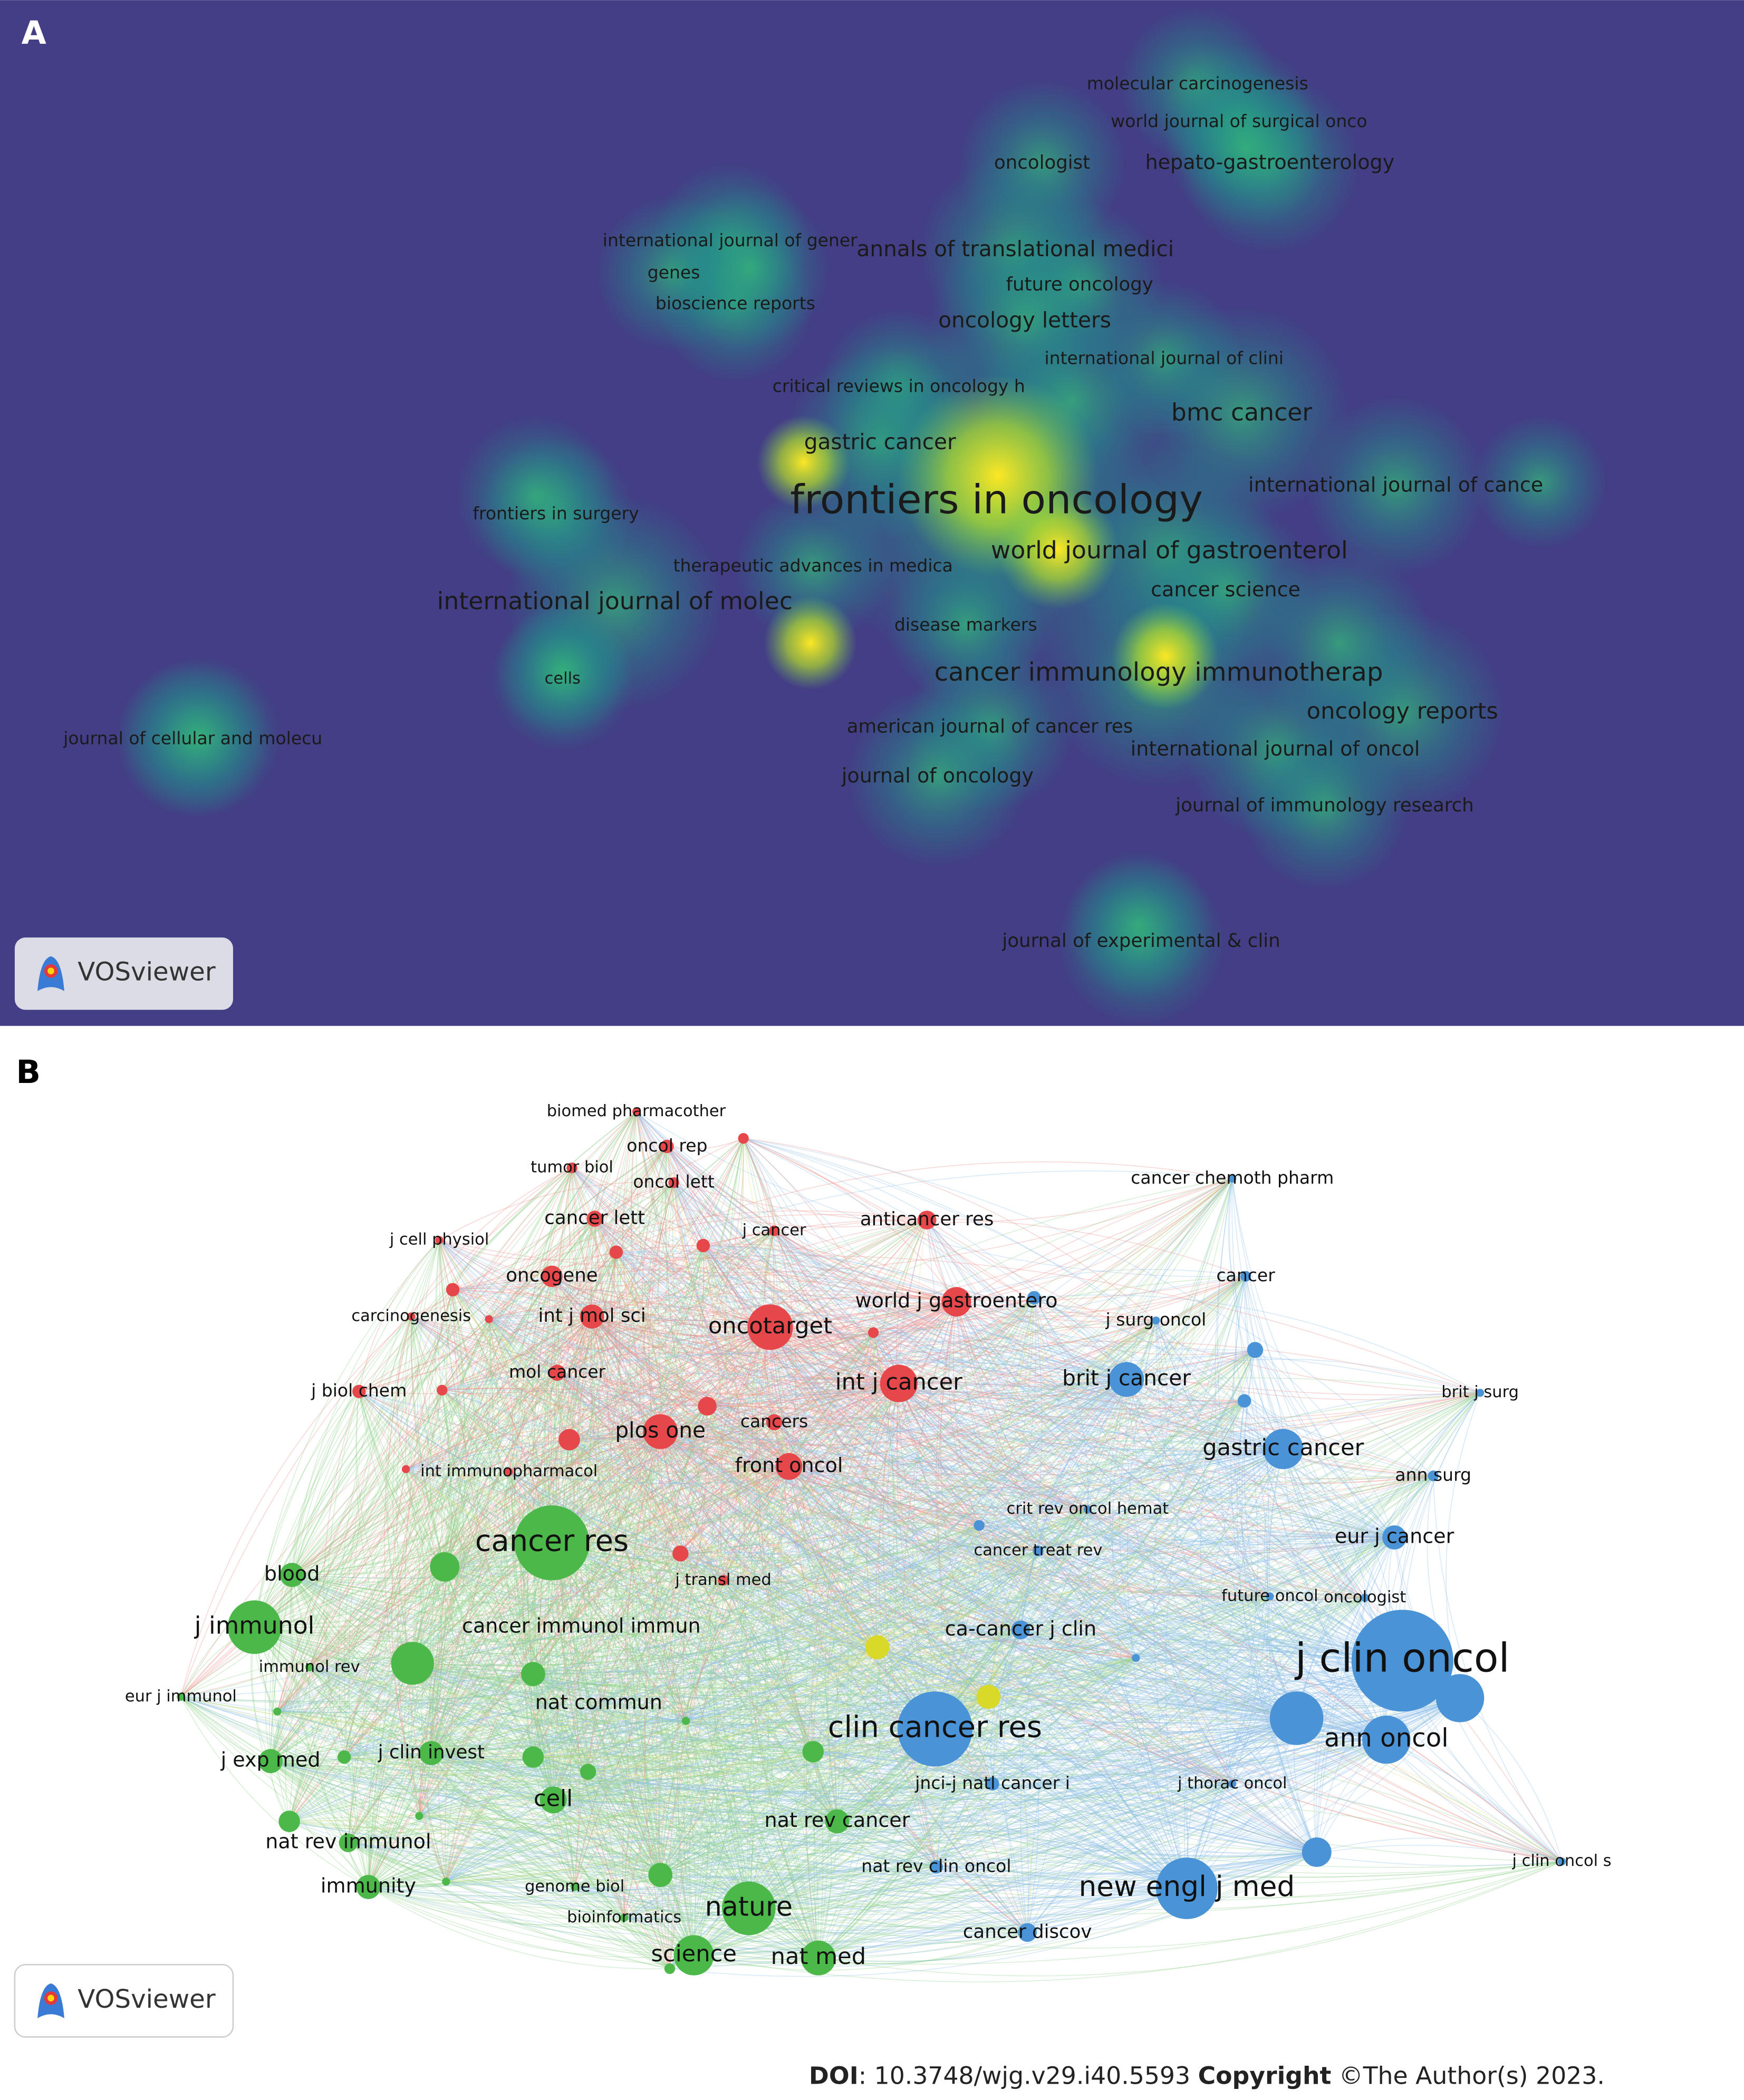 The width and height of the screenshot is (1744, 2100). Describe the element at coordinates (1386, 1738) in the screenshot. I see `node-label: ann oncol` at that location.